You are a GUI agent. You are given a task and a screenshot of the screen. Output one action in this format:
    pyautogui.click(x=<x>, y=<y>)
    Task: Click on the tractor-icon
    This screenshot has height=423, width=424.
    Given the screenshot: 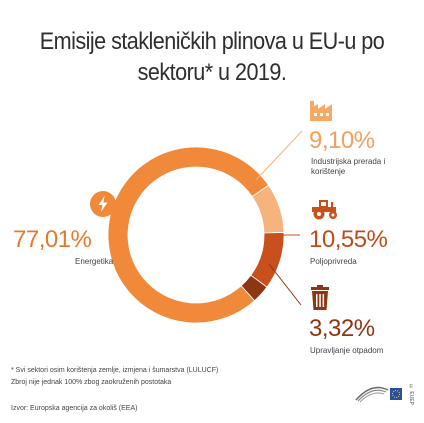 What is the action you would take?
    pyautogui.click(x=324, y=210)
    